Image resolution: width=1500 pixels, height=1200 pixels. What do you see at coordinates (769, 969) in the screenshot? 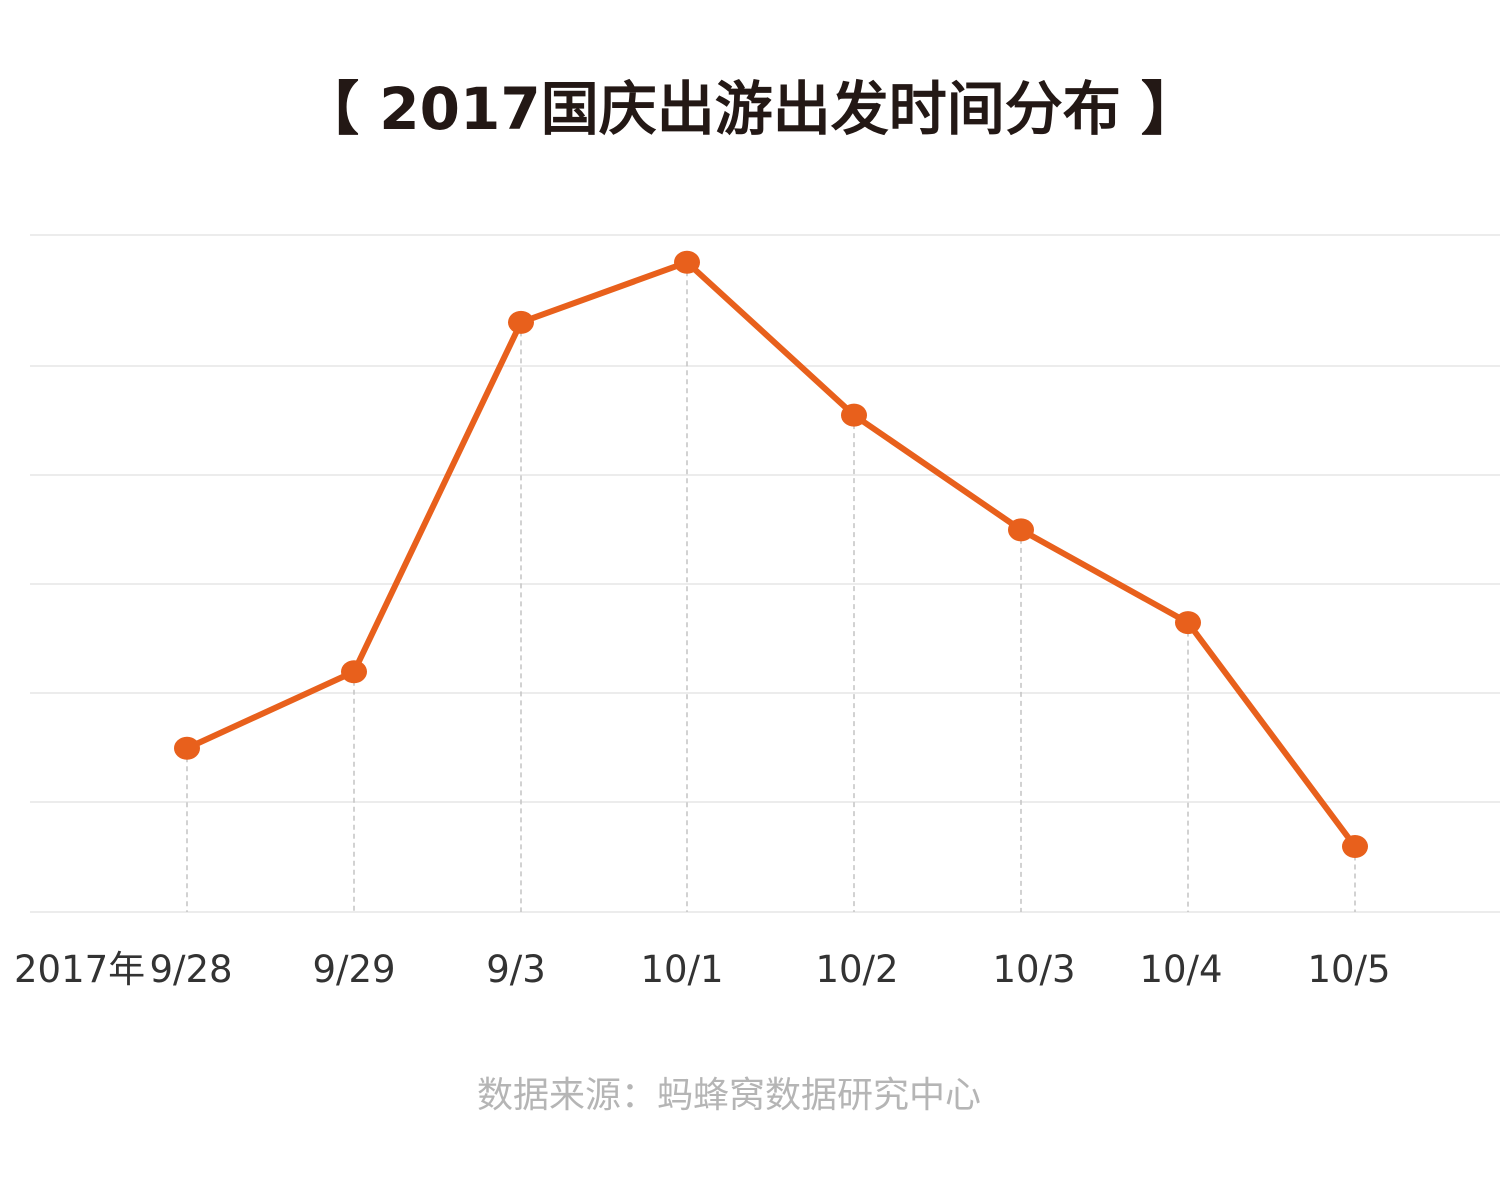
I see `x-tick-labels: 9/28 9/29 9/3 10/1 10/2 10/3 10/4 10/5` at bounding box center [769, 969].